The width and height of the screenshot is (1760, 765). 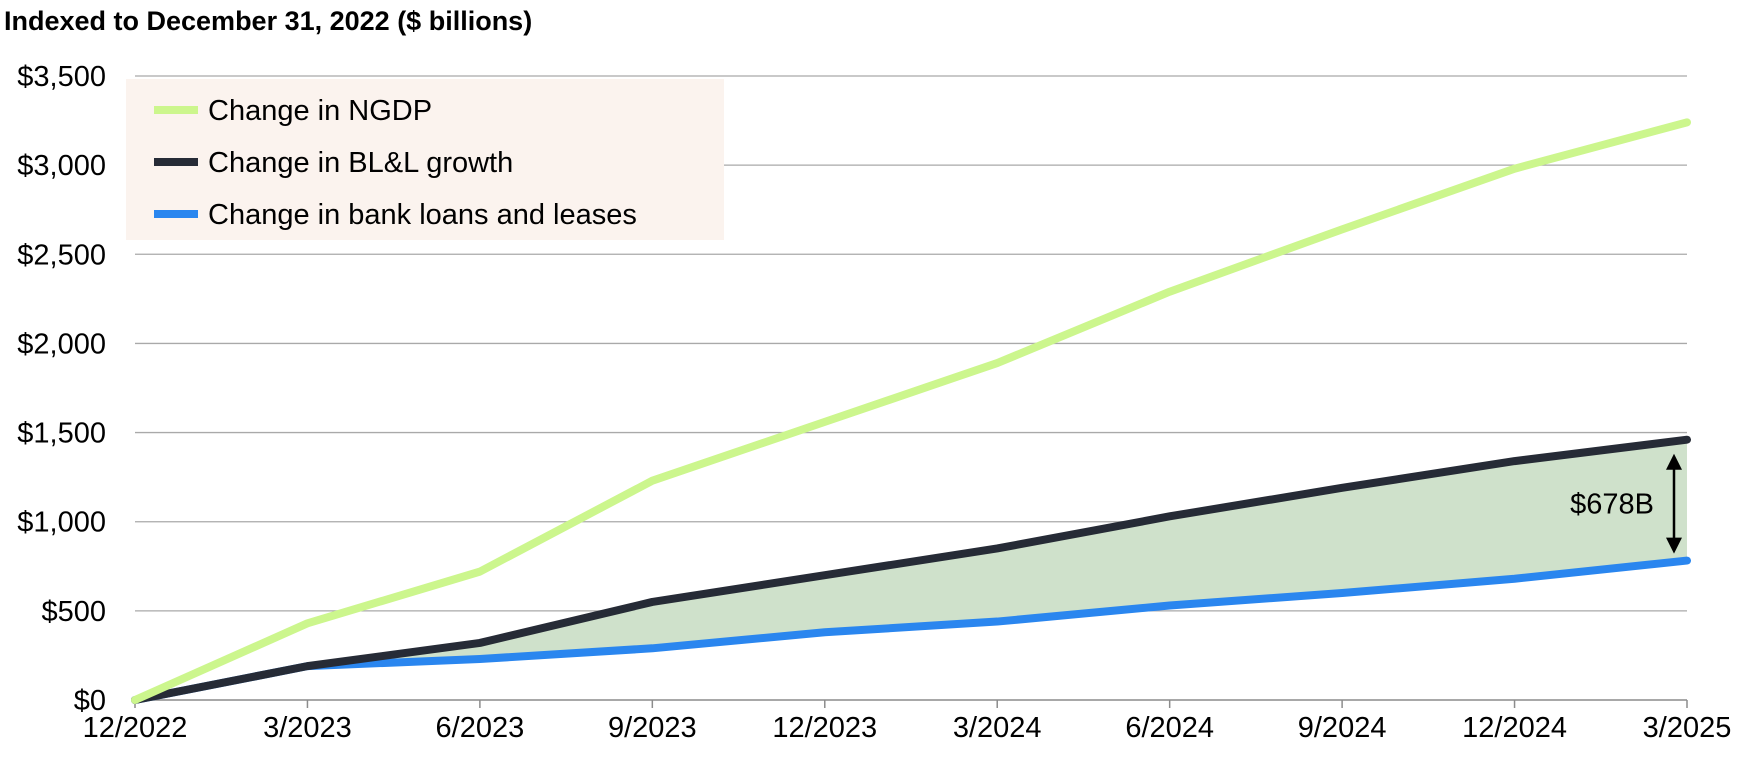 I want to click on x-tick-label: 6/2024, so click(x=1169, y=728).